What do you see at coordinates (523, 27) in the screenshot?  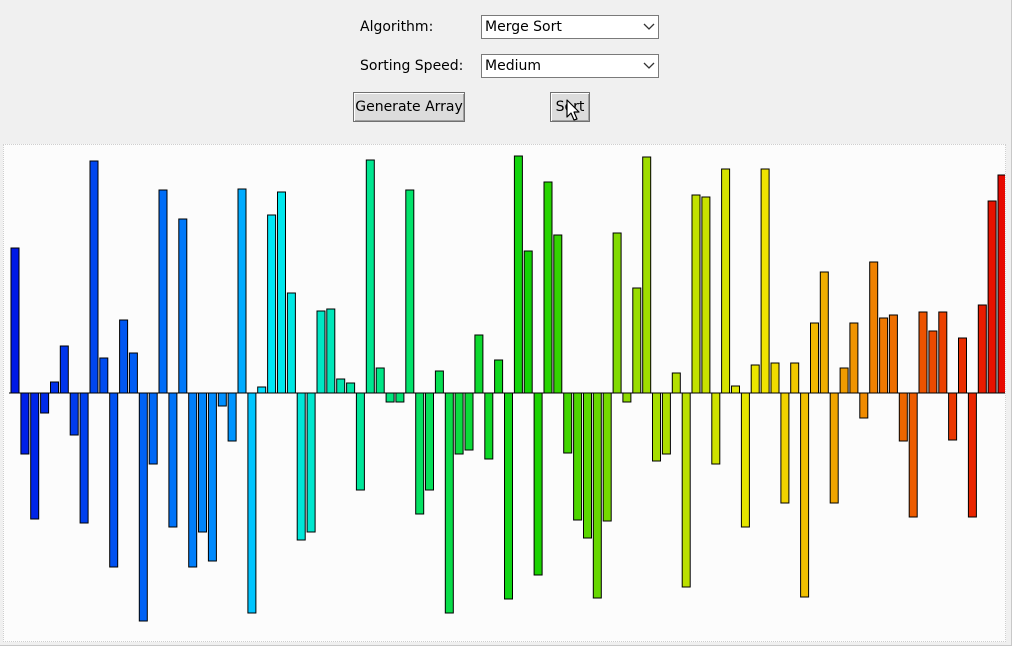 I see `algorithm-select-value: Merge Sort` at bounding box center [523, 27].